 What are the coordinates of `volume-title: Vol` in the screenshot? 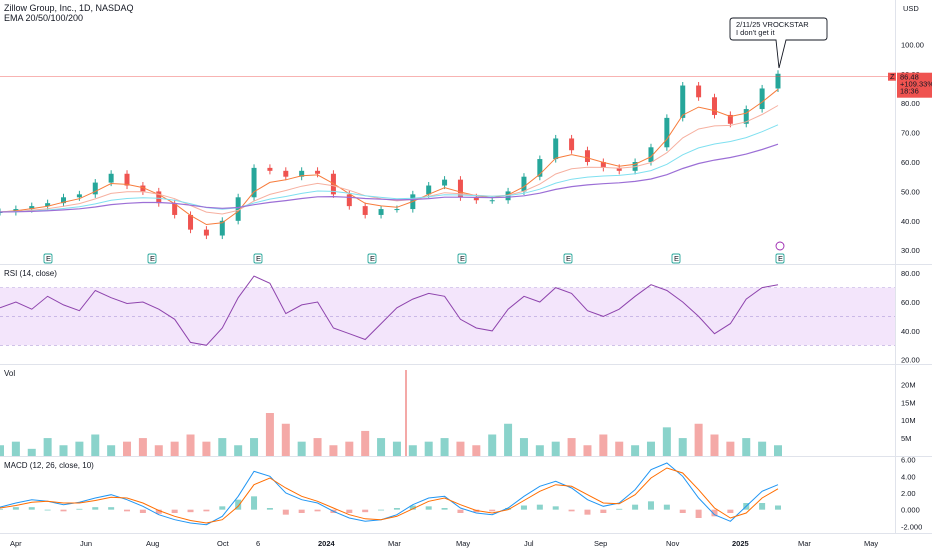 It's located at (9, 373).